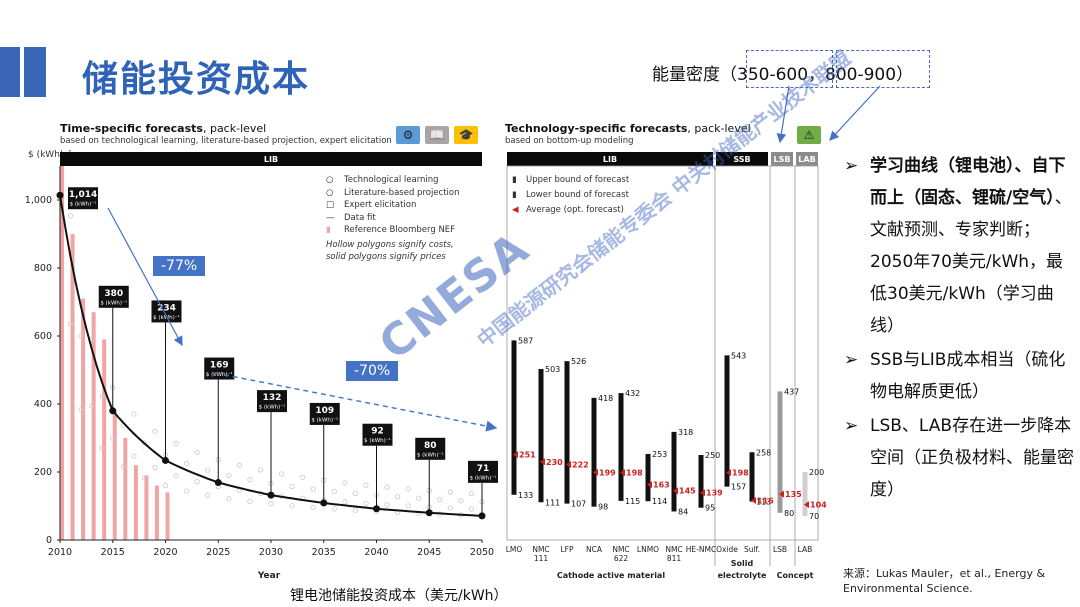 This screenshot has width=1080, height=607. I want to click on energy-density-text: 能量密度, so click(686, 75).